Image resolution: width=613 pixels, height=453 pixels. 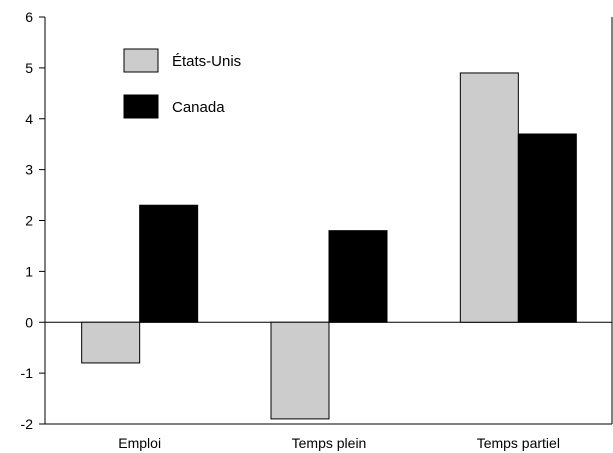 I want to click on x-tick-label: Temps partiel, so click(x=518, y=443).